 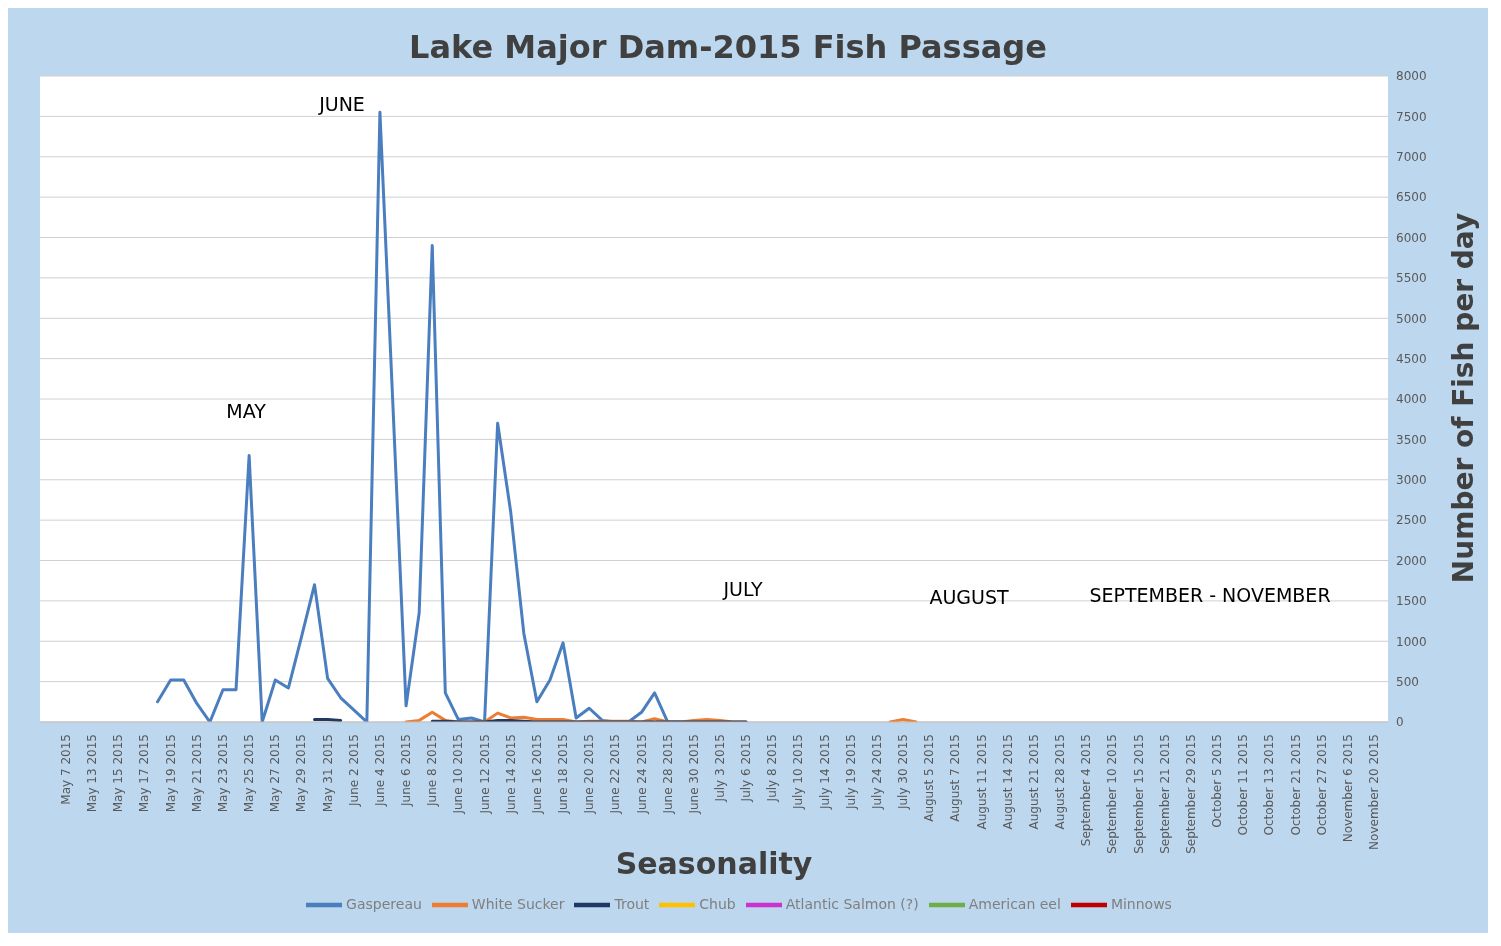 I want to click on y-tick-label: 7500, so click(x=1411, y=116).